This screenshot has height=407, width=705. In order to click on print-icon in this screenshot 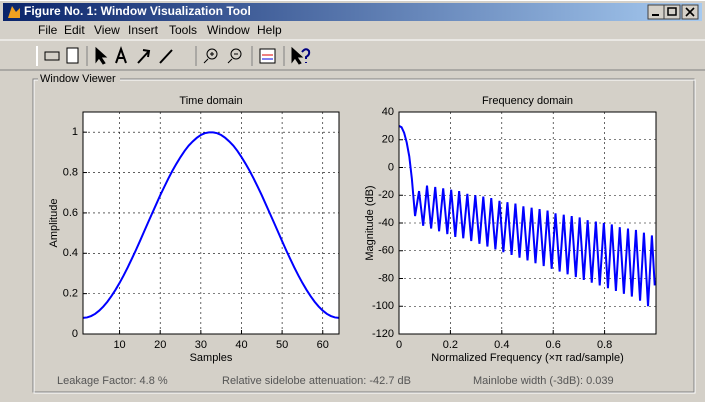, I will do `click(52, 56)`.